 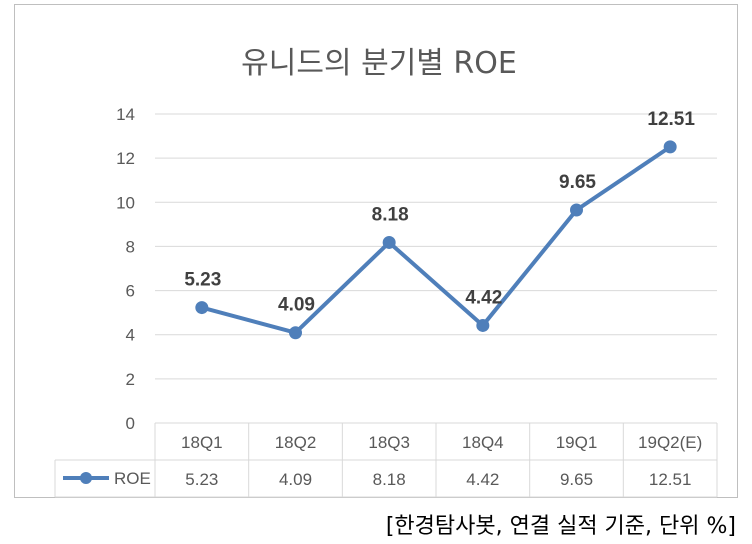 I want to click on table-value-cell: 4.42, so click(x=482, y=479).